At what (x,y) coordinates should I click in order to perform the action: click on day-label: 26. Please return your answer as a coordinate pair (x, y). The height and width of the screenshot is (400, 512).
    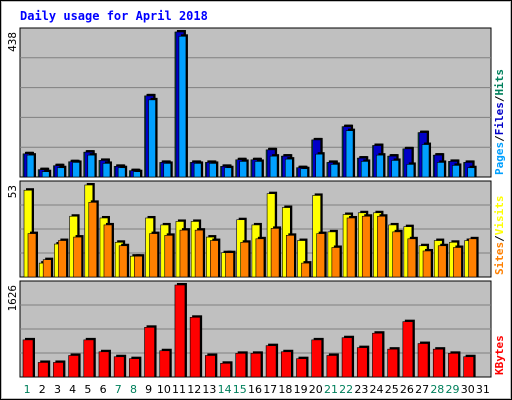
    Looking at the image, I should click on (407, 389).